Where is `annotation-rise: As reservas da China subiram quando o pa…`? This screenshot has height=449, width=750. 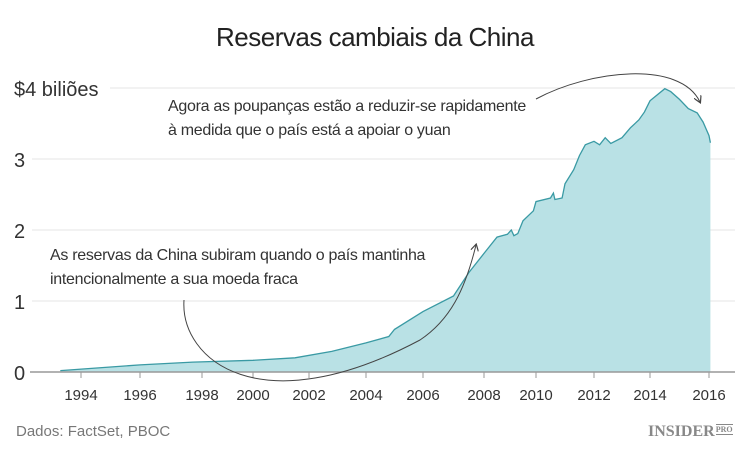 annotation-rise: As reservas da China subiram quando o pa… is located at coordinates (237, 268).